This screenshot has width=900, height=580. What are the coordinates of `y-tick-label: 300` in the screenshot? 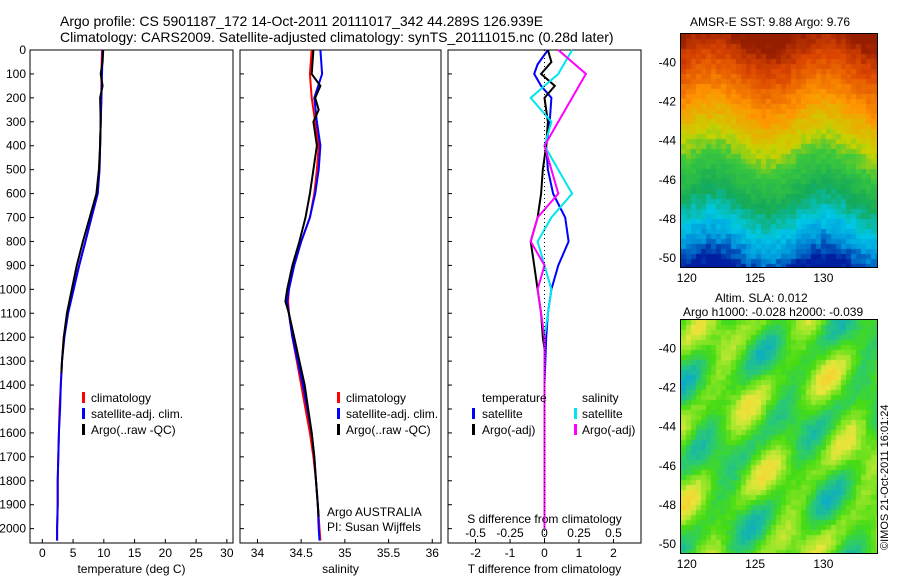 It's located at (16, 122).